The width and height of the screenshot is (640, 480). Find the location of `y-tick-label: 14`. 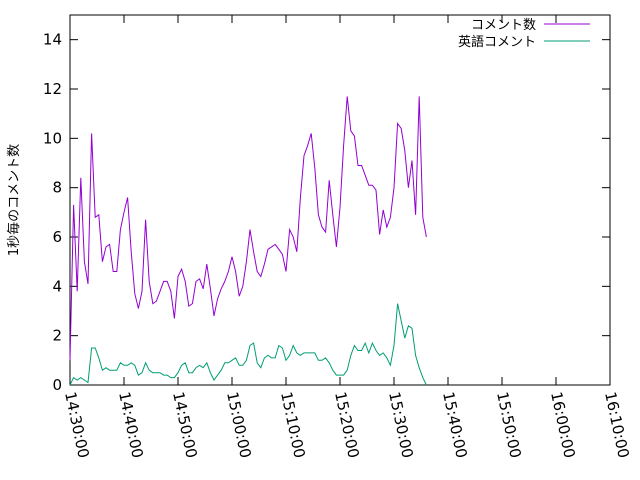

y-tick-label: 14 is located at coordinates (52, 40).